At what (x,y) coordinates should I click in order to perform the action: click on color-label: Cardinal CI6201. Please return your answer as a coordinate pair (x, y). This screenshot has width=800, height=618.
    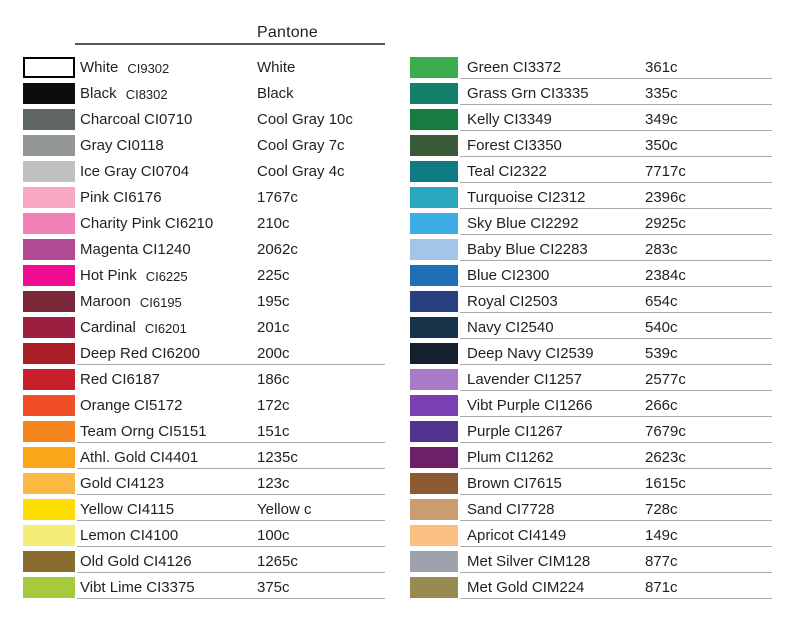
    Looking at the image, I should click on (133, 328).